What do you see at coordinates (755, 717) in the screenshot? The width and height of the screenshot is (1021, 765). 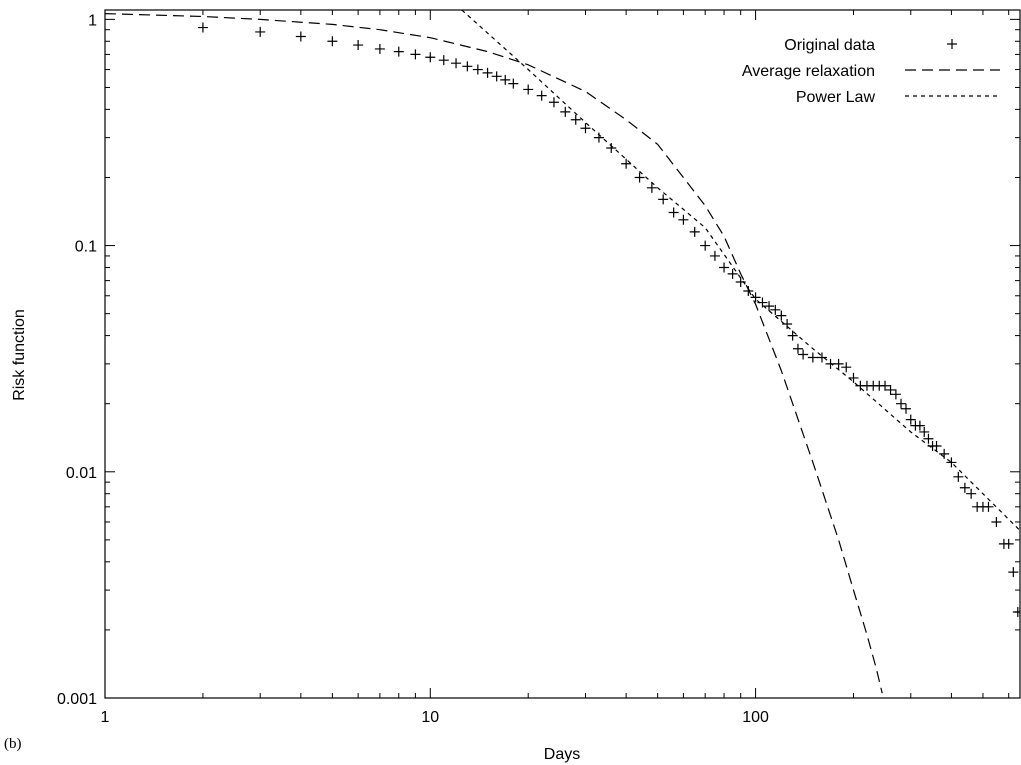 I see `x-tick-label: 100` at bounding box center [755, 717].